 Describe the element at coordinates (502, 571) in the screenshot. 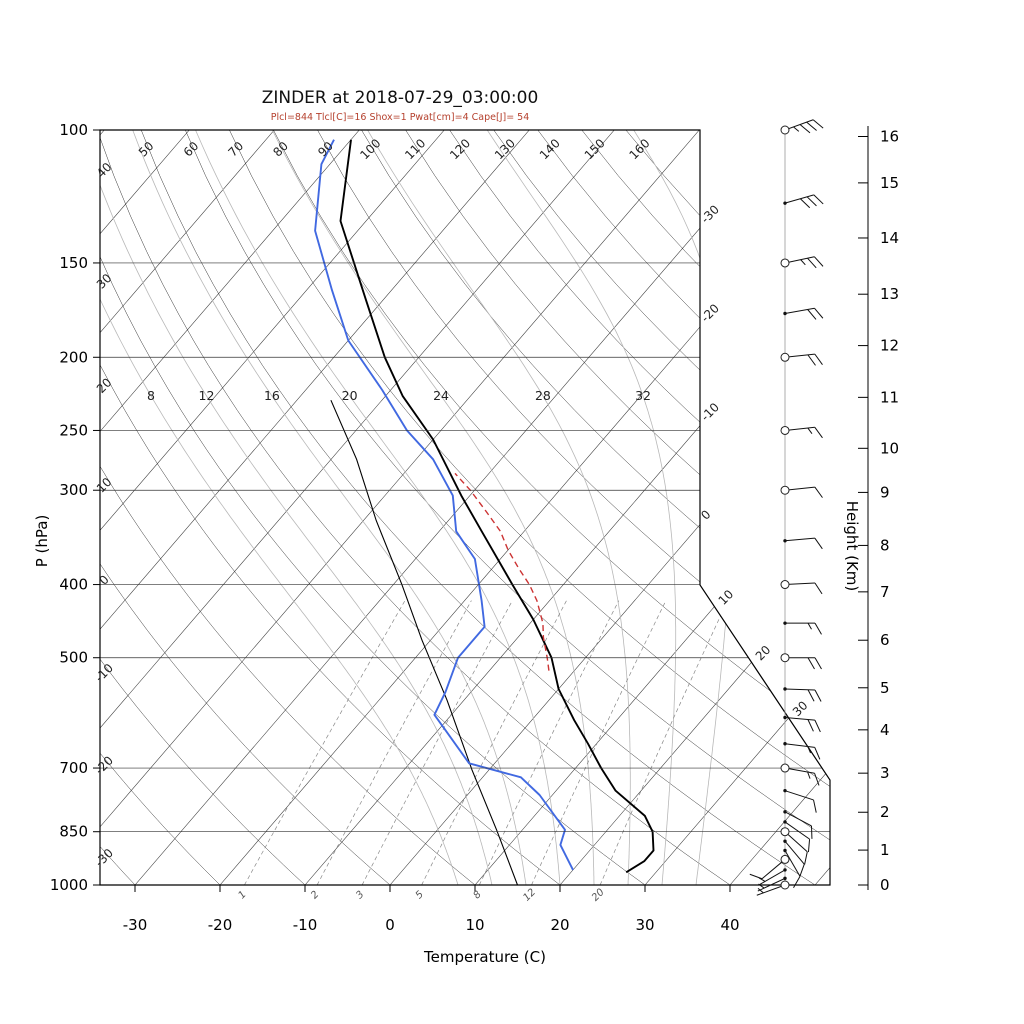

I see `parcel-moist-ascent-line` at that location.